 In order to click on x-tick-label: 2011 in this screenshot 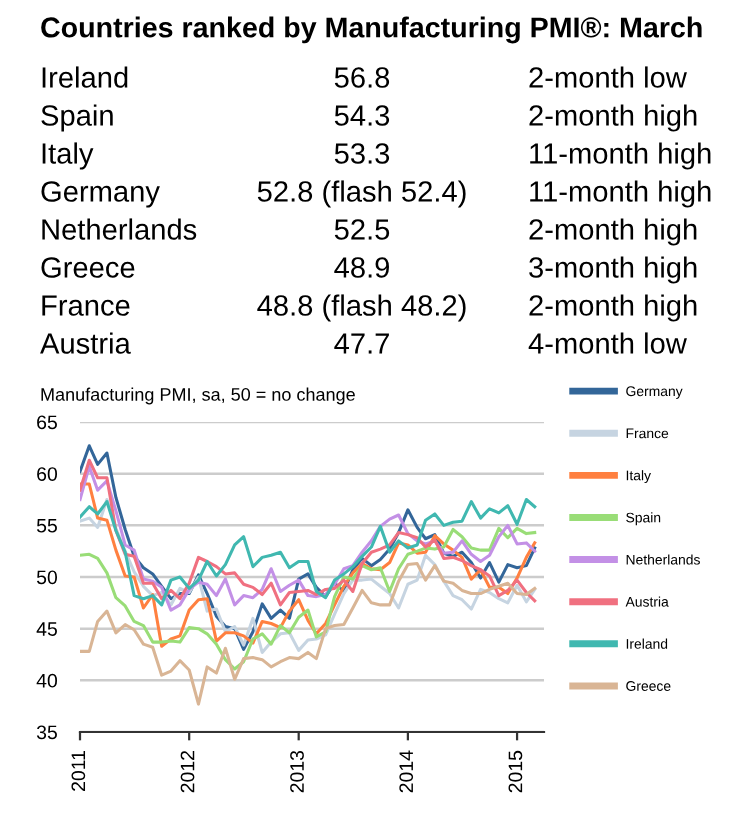, I will do `click(78, 771)`.